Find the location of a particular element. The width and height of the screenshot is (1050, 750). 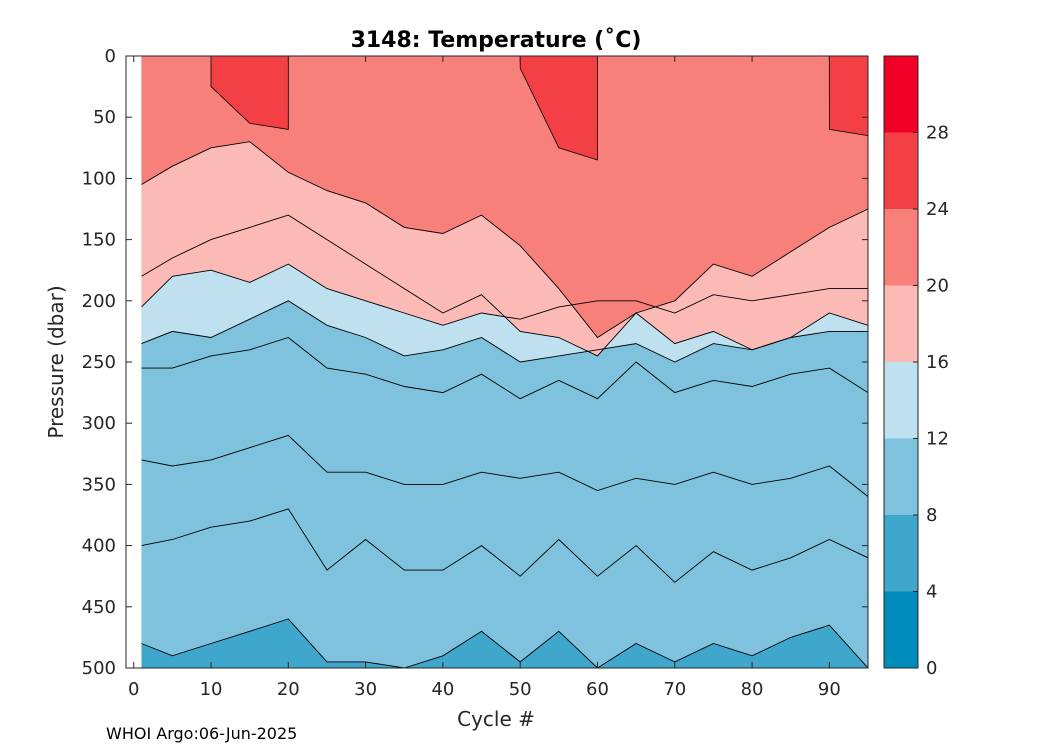

y-axis-label: Pressure (dbar) is located at coordinates (56, 361).